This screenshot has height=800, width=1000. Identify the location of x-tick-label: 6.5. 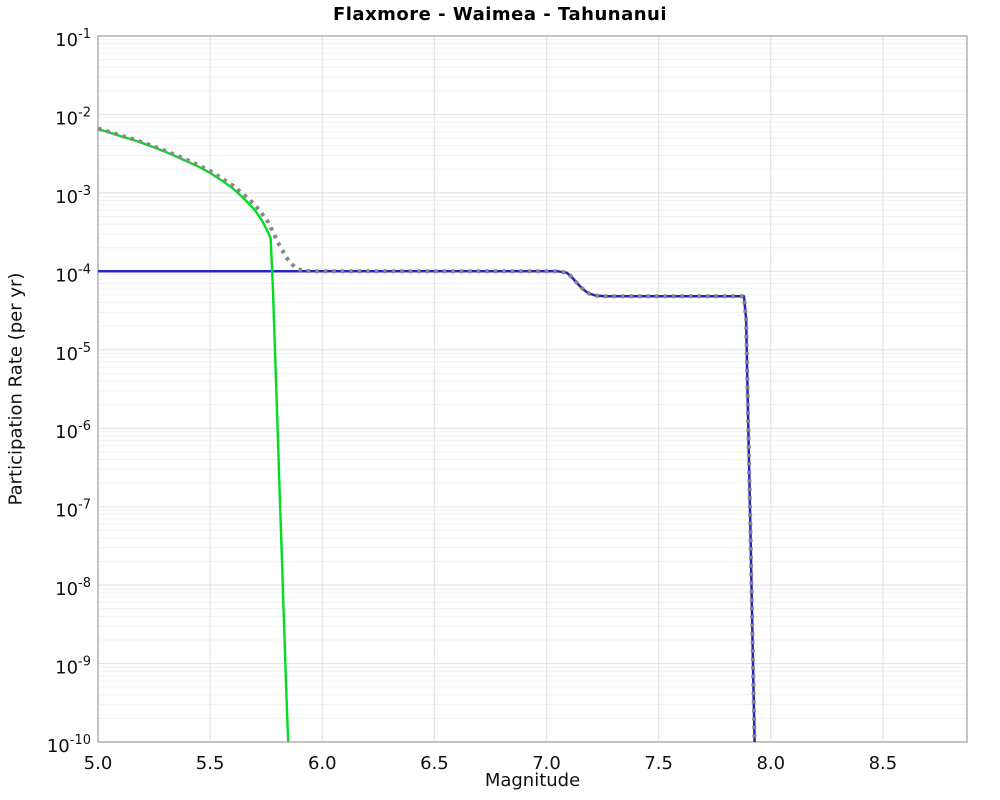
(434, 763).